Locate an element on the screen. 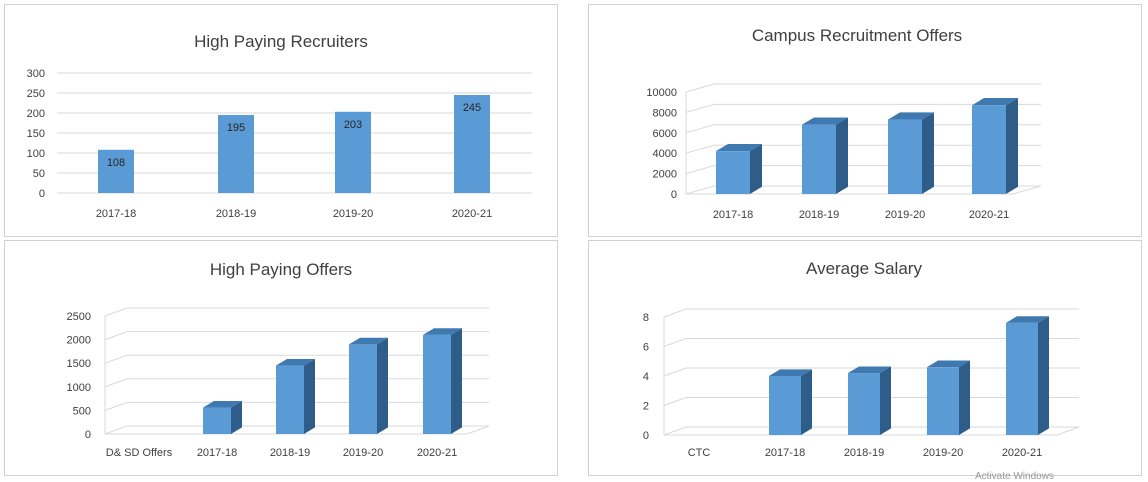  y-tick-label: 50 is located at coordinates (39, 174).